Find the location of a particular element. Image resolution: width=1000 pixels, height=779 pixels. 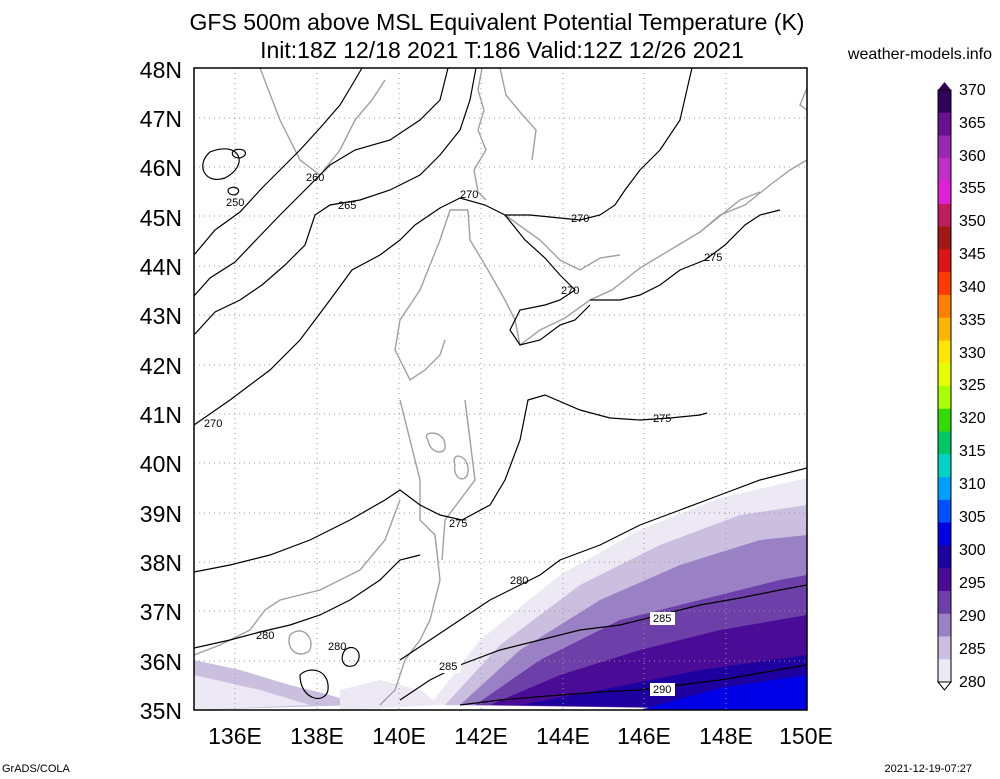

lon-label: 136E is located at coordinates (235, 736).